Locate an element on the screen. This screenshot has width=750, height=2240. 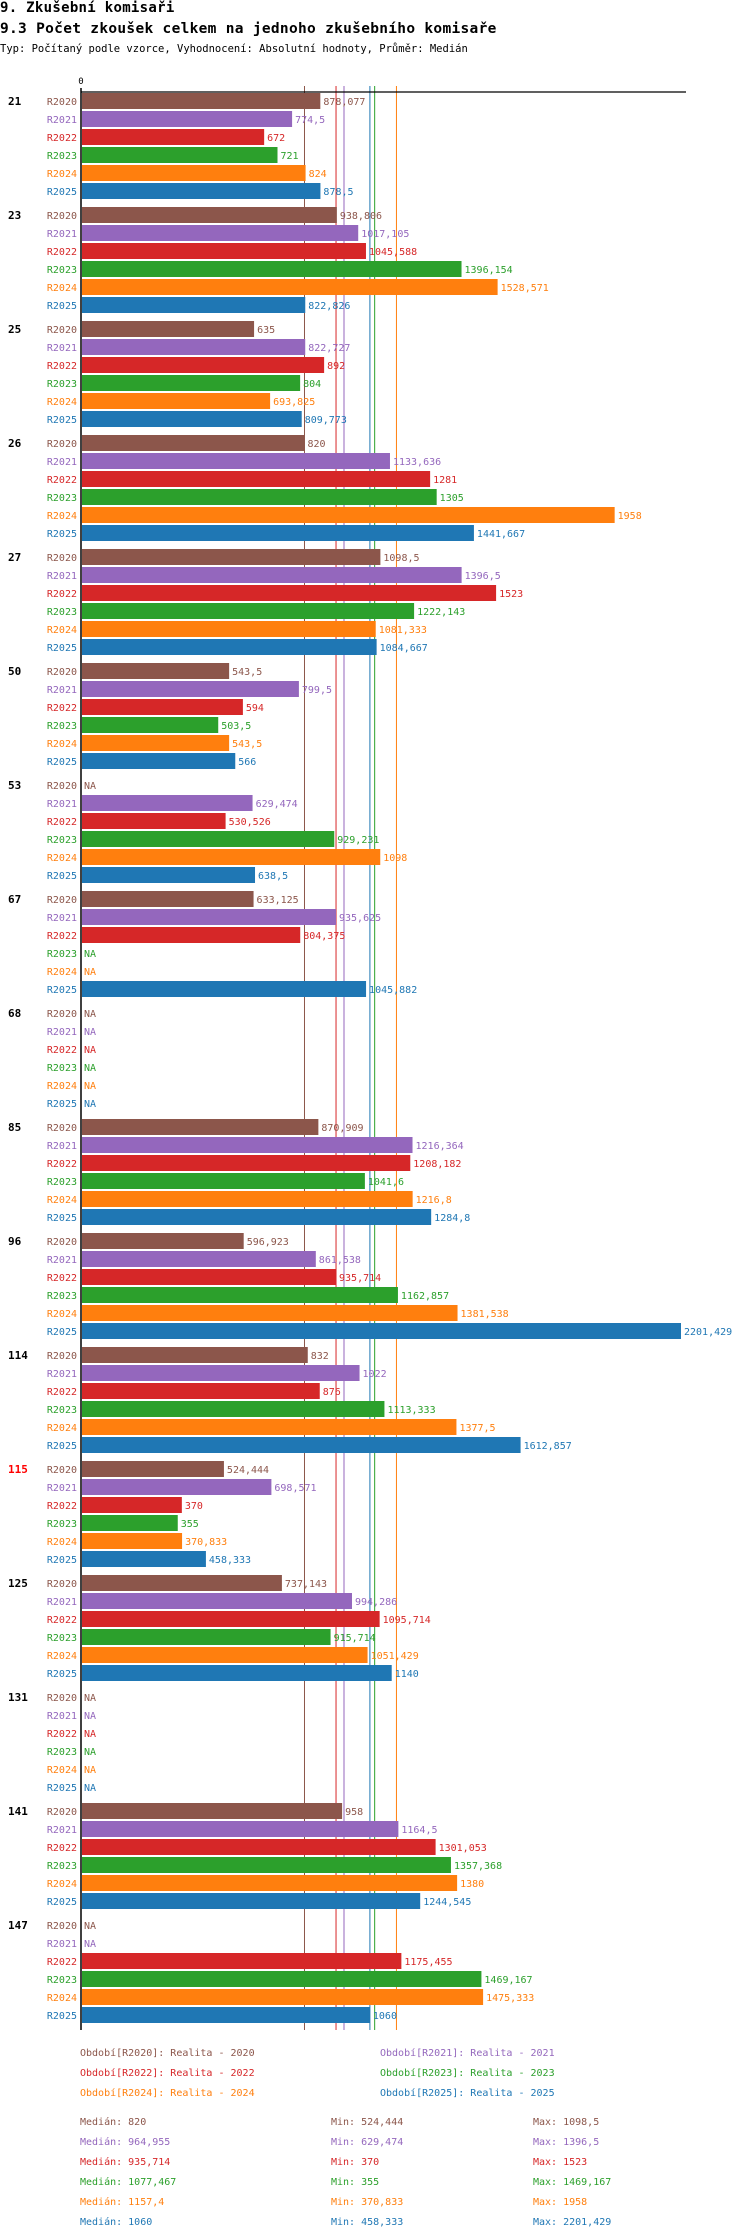
data-label: 566 is located at coordinates (247, 762).